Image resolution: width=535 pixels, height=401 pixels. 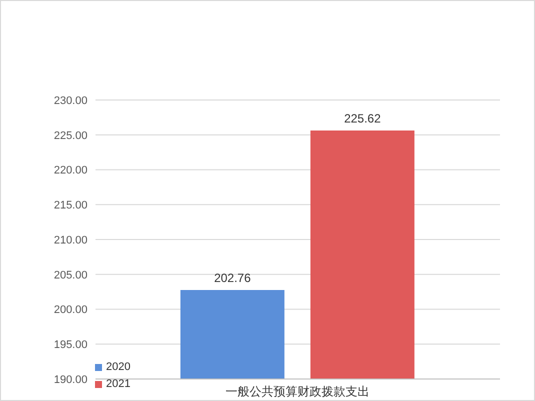 What do you see at coordinates (71, 380) in the screenshot?
I see `y-tick-label: 190.00` at bounding box center [71, 380].